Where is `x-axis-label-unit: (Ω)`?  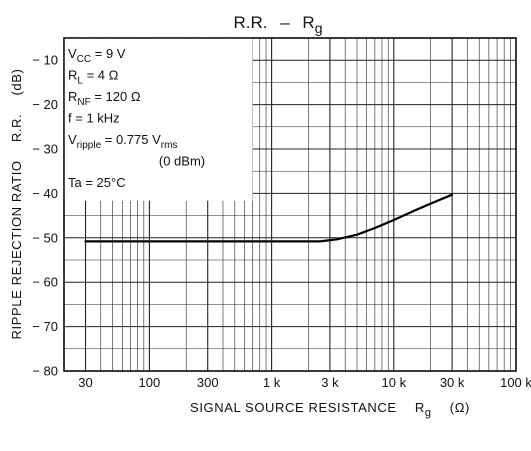 x-axis-label-unit: (Ω) is located at coordinates (460, 407).